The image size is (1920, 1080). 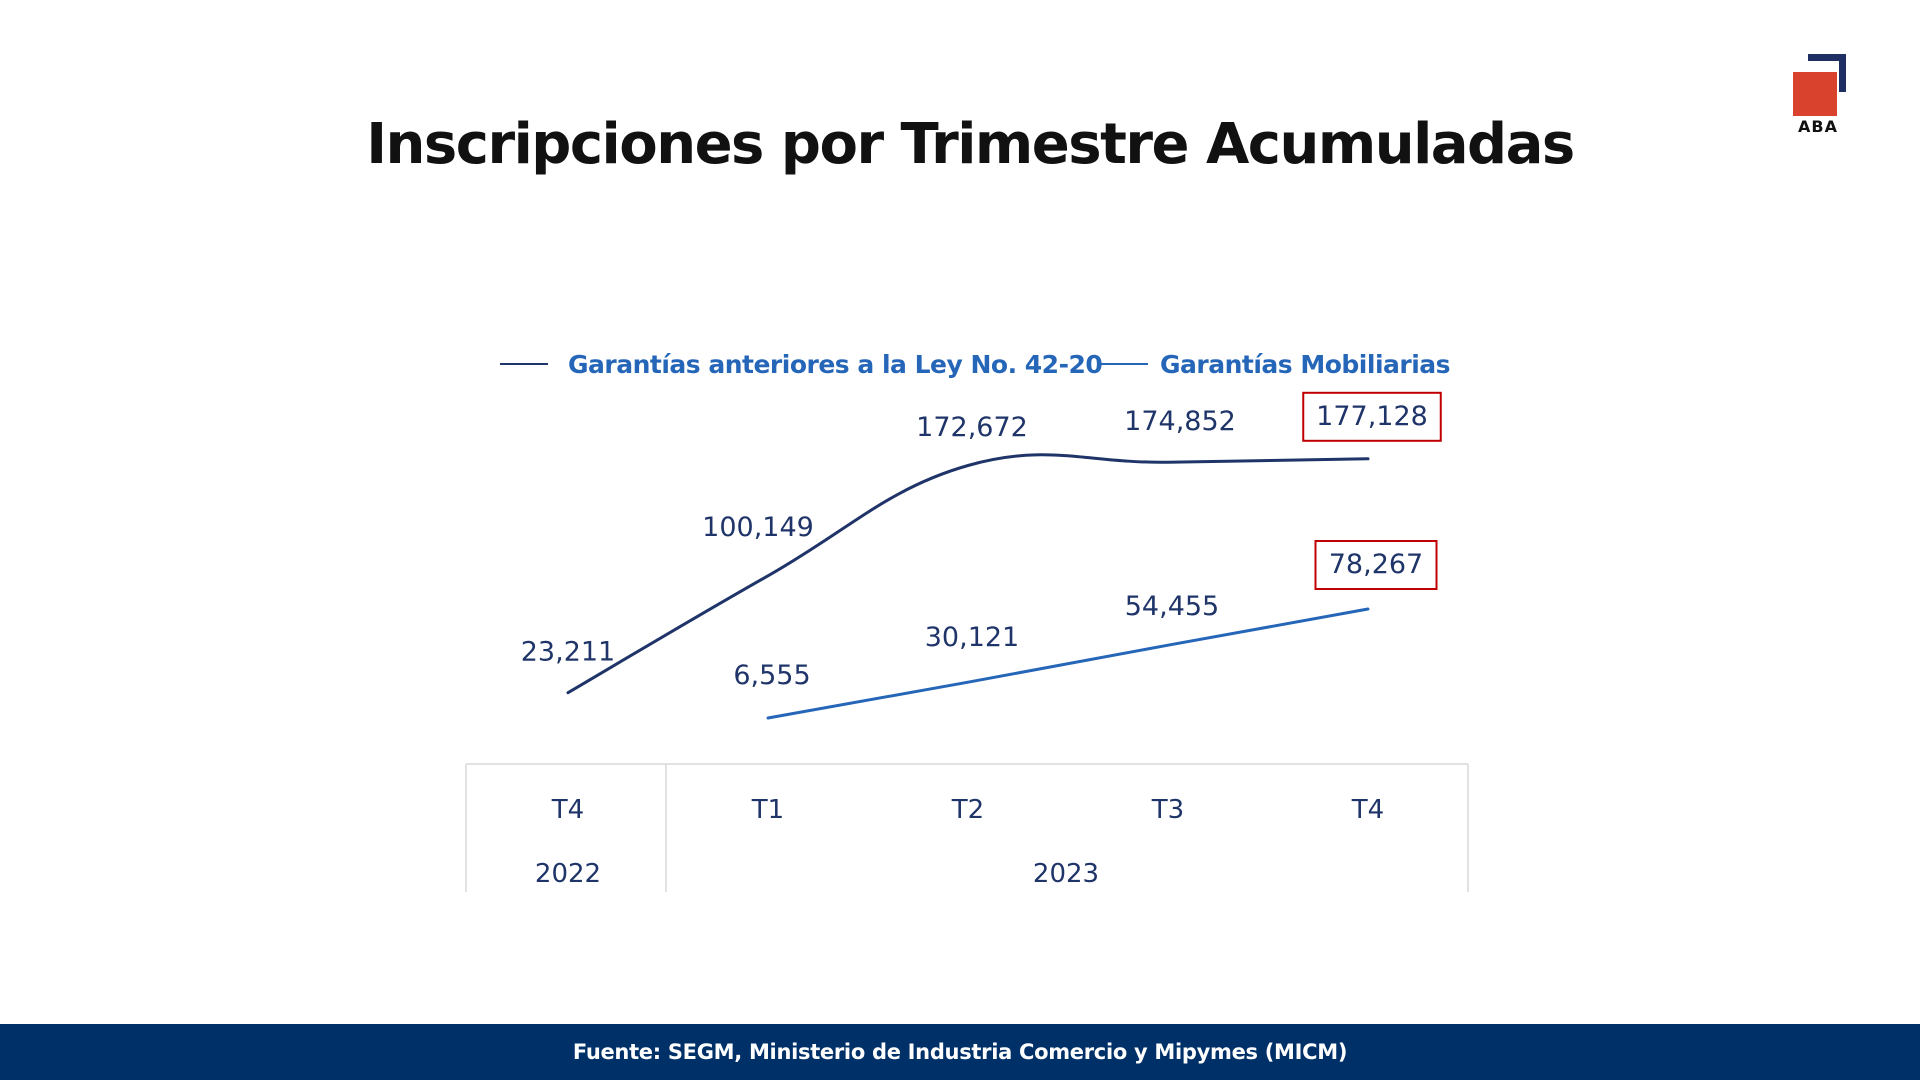 What do you see at coordinates (1068, 663) in the screenshot?
I see `series-garantias-mobiliarias-line` at bounding box center [1068, 663].